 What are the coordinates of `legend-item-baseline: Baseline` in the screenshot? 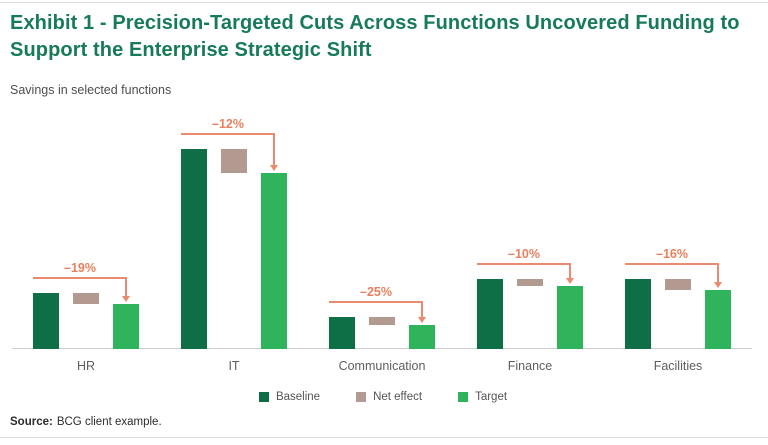 It's located at (289, 397).